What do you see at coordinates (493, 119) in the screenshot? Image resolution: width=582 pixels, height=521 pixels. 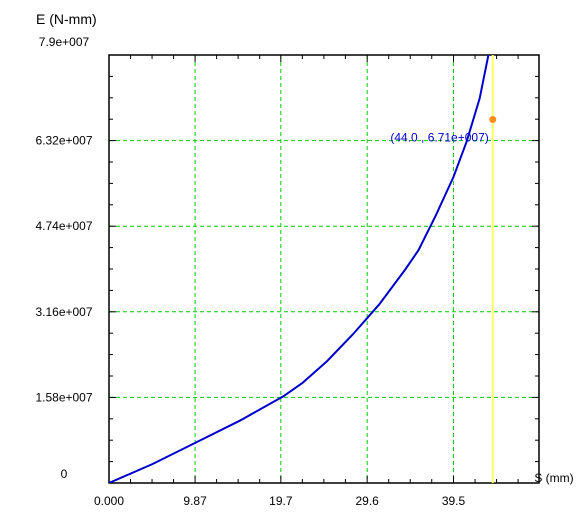 I see `cursor-point` at bounding box center [493, 119].